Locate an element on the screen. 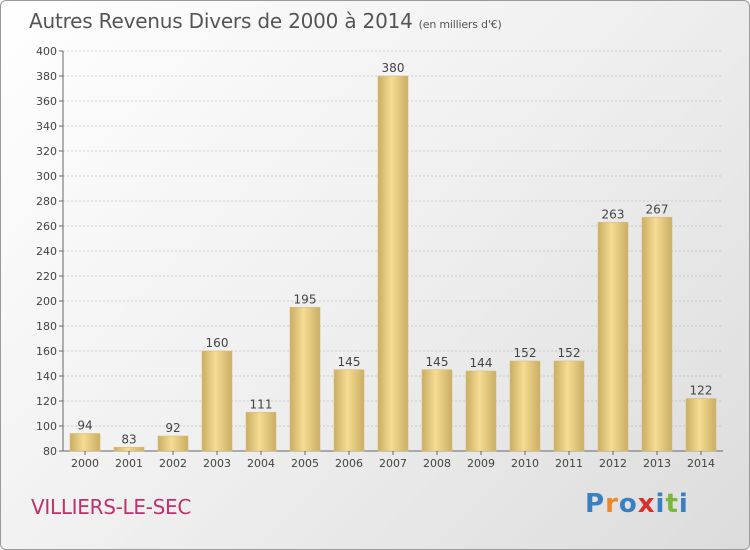 Image resolution: width=750 pixels, height=550 pixels. y-tick-label: 340 is located at coordinates (46, 126).